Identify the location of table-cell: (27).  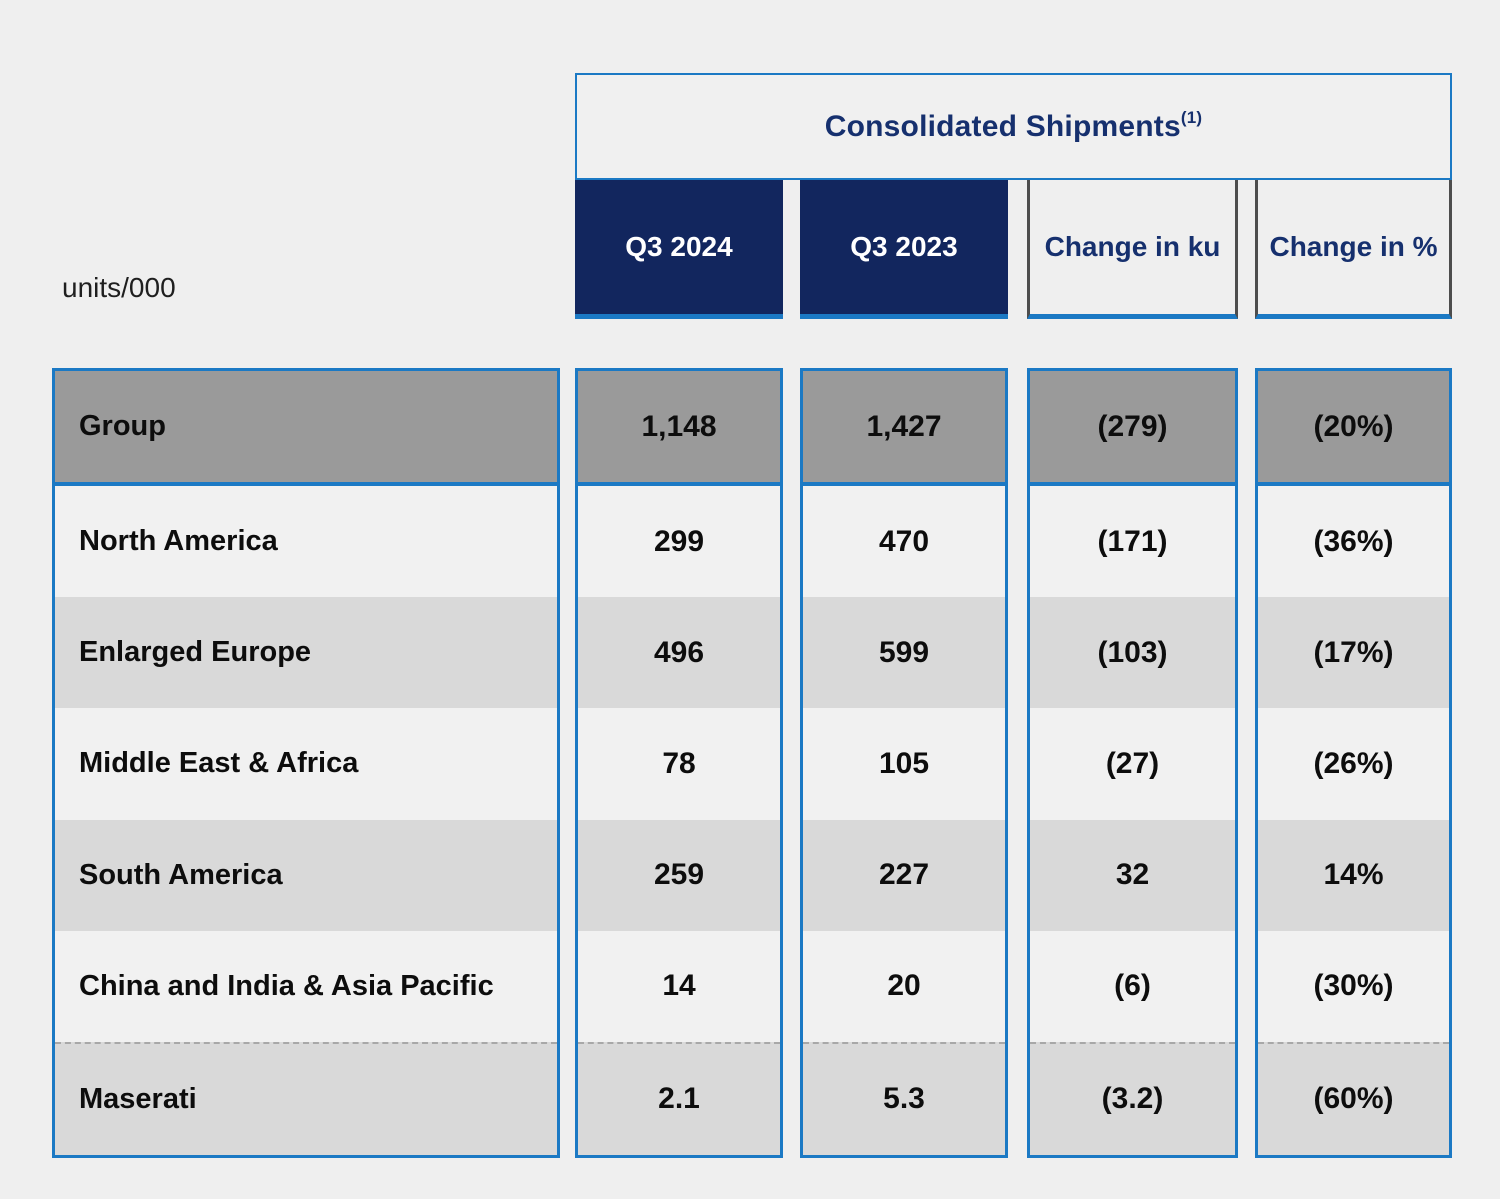
(1132, 764).